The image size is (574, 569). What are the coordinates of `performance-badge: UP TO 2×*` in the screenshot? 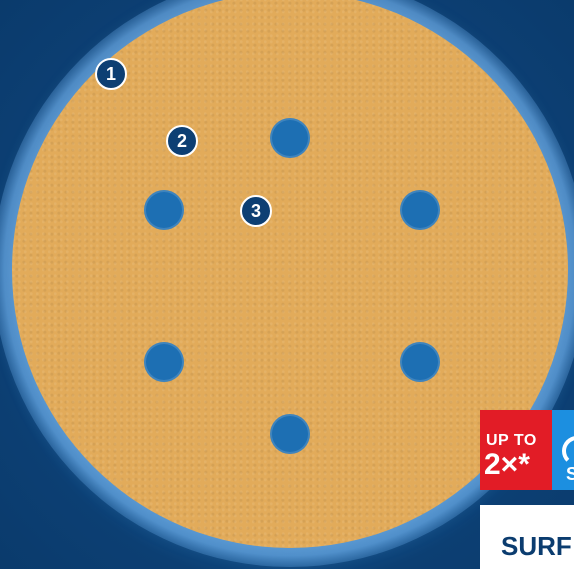 It's located at (516, 450).